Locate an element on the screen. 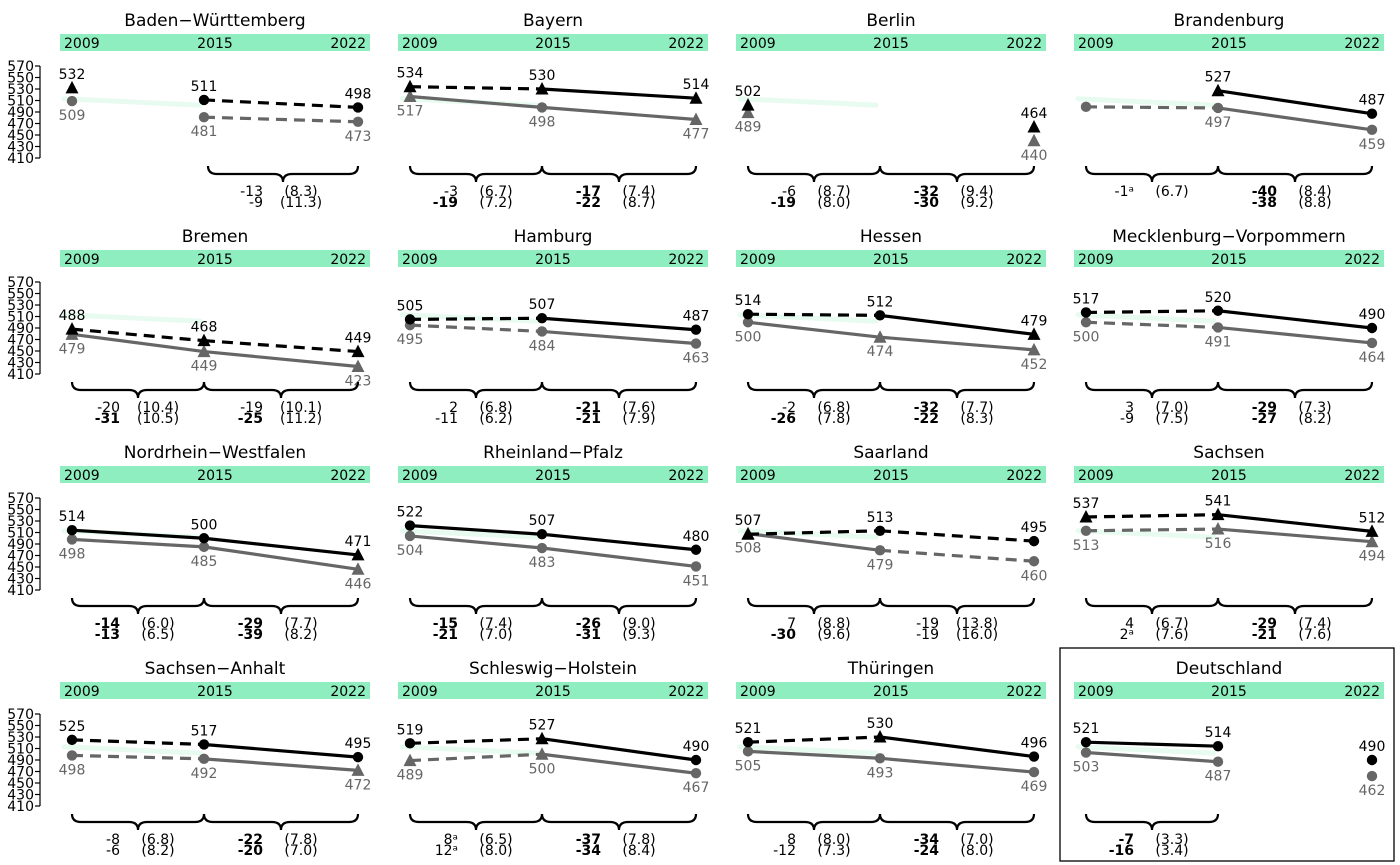 The image size is (1400, 865). data-label: 519 is located at coordinates (410, 730).